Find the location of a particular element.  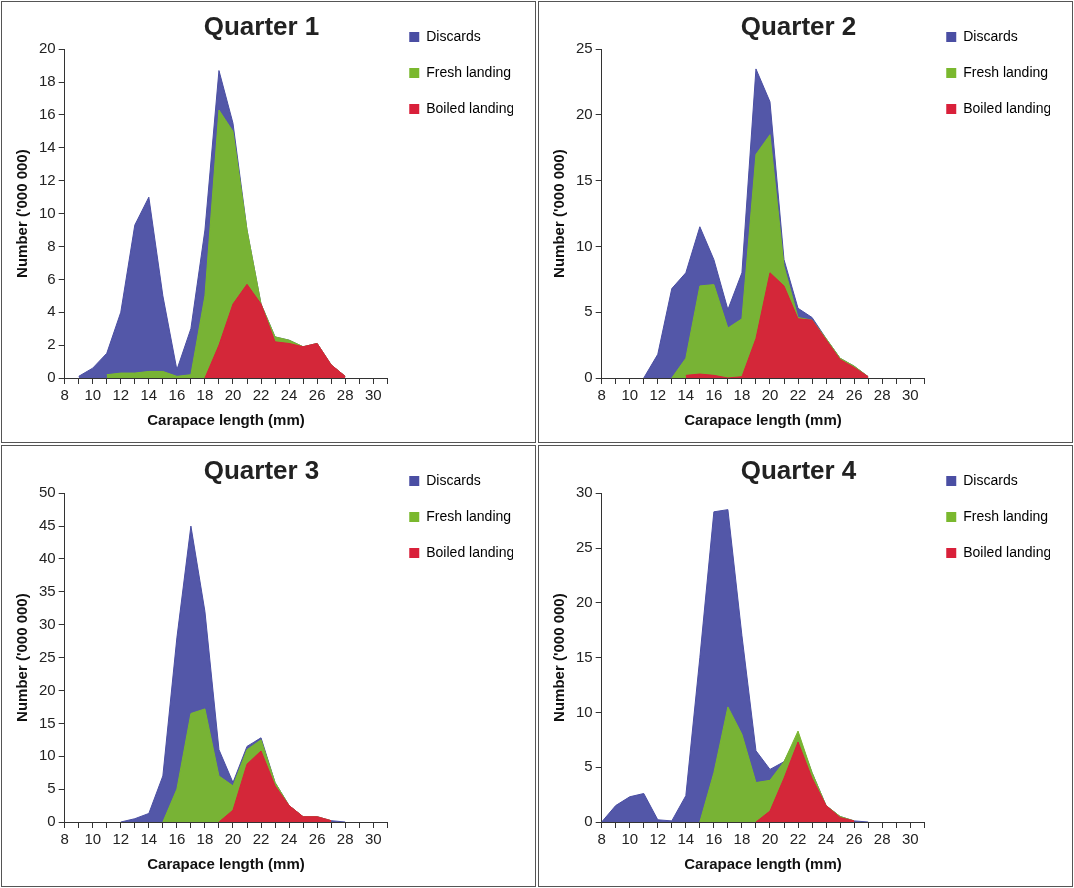

y-tick-label: 4 is located at coordinates (51, 311).